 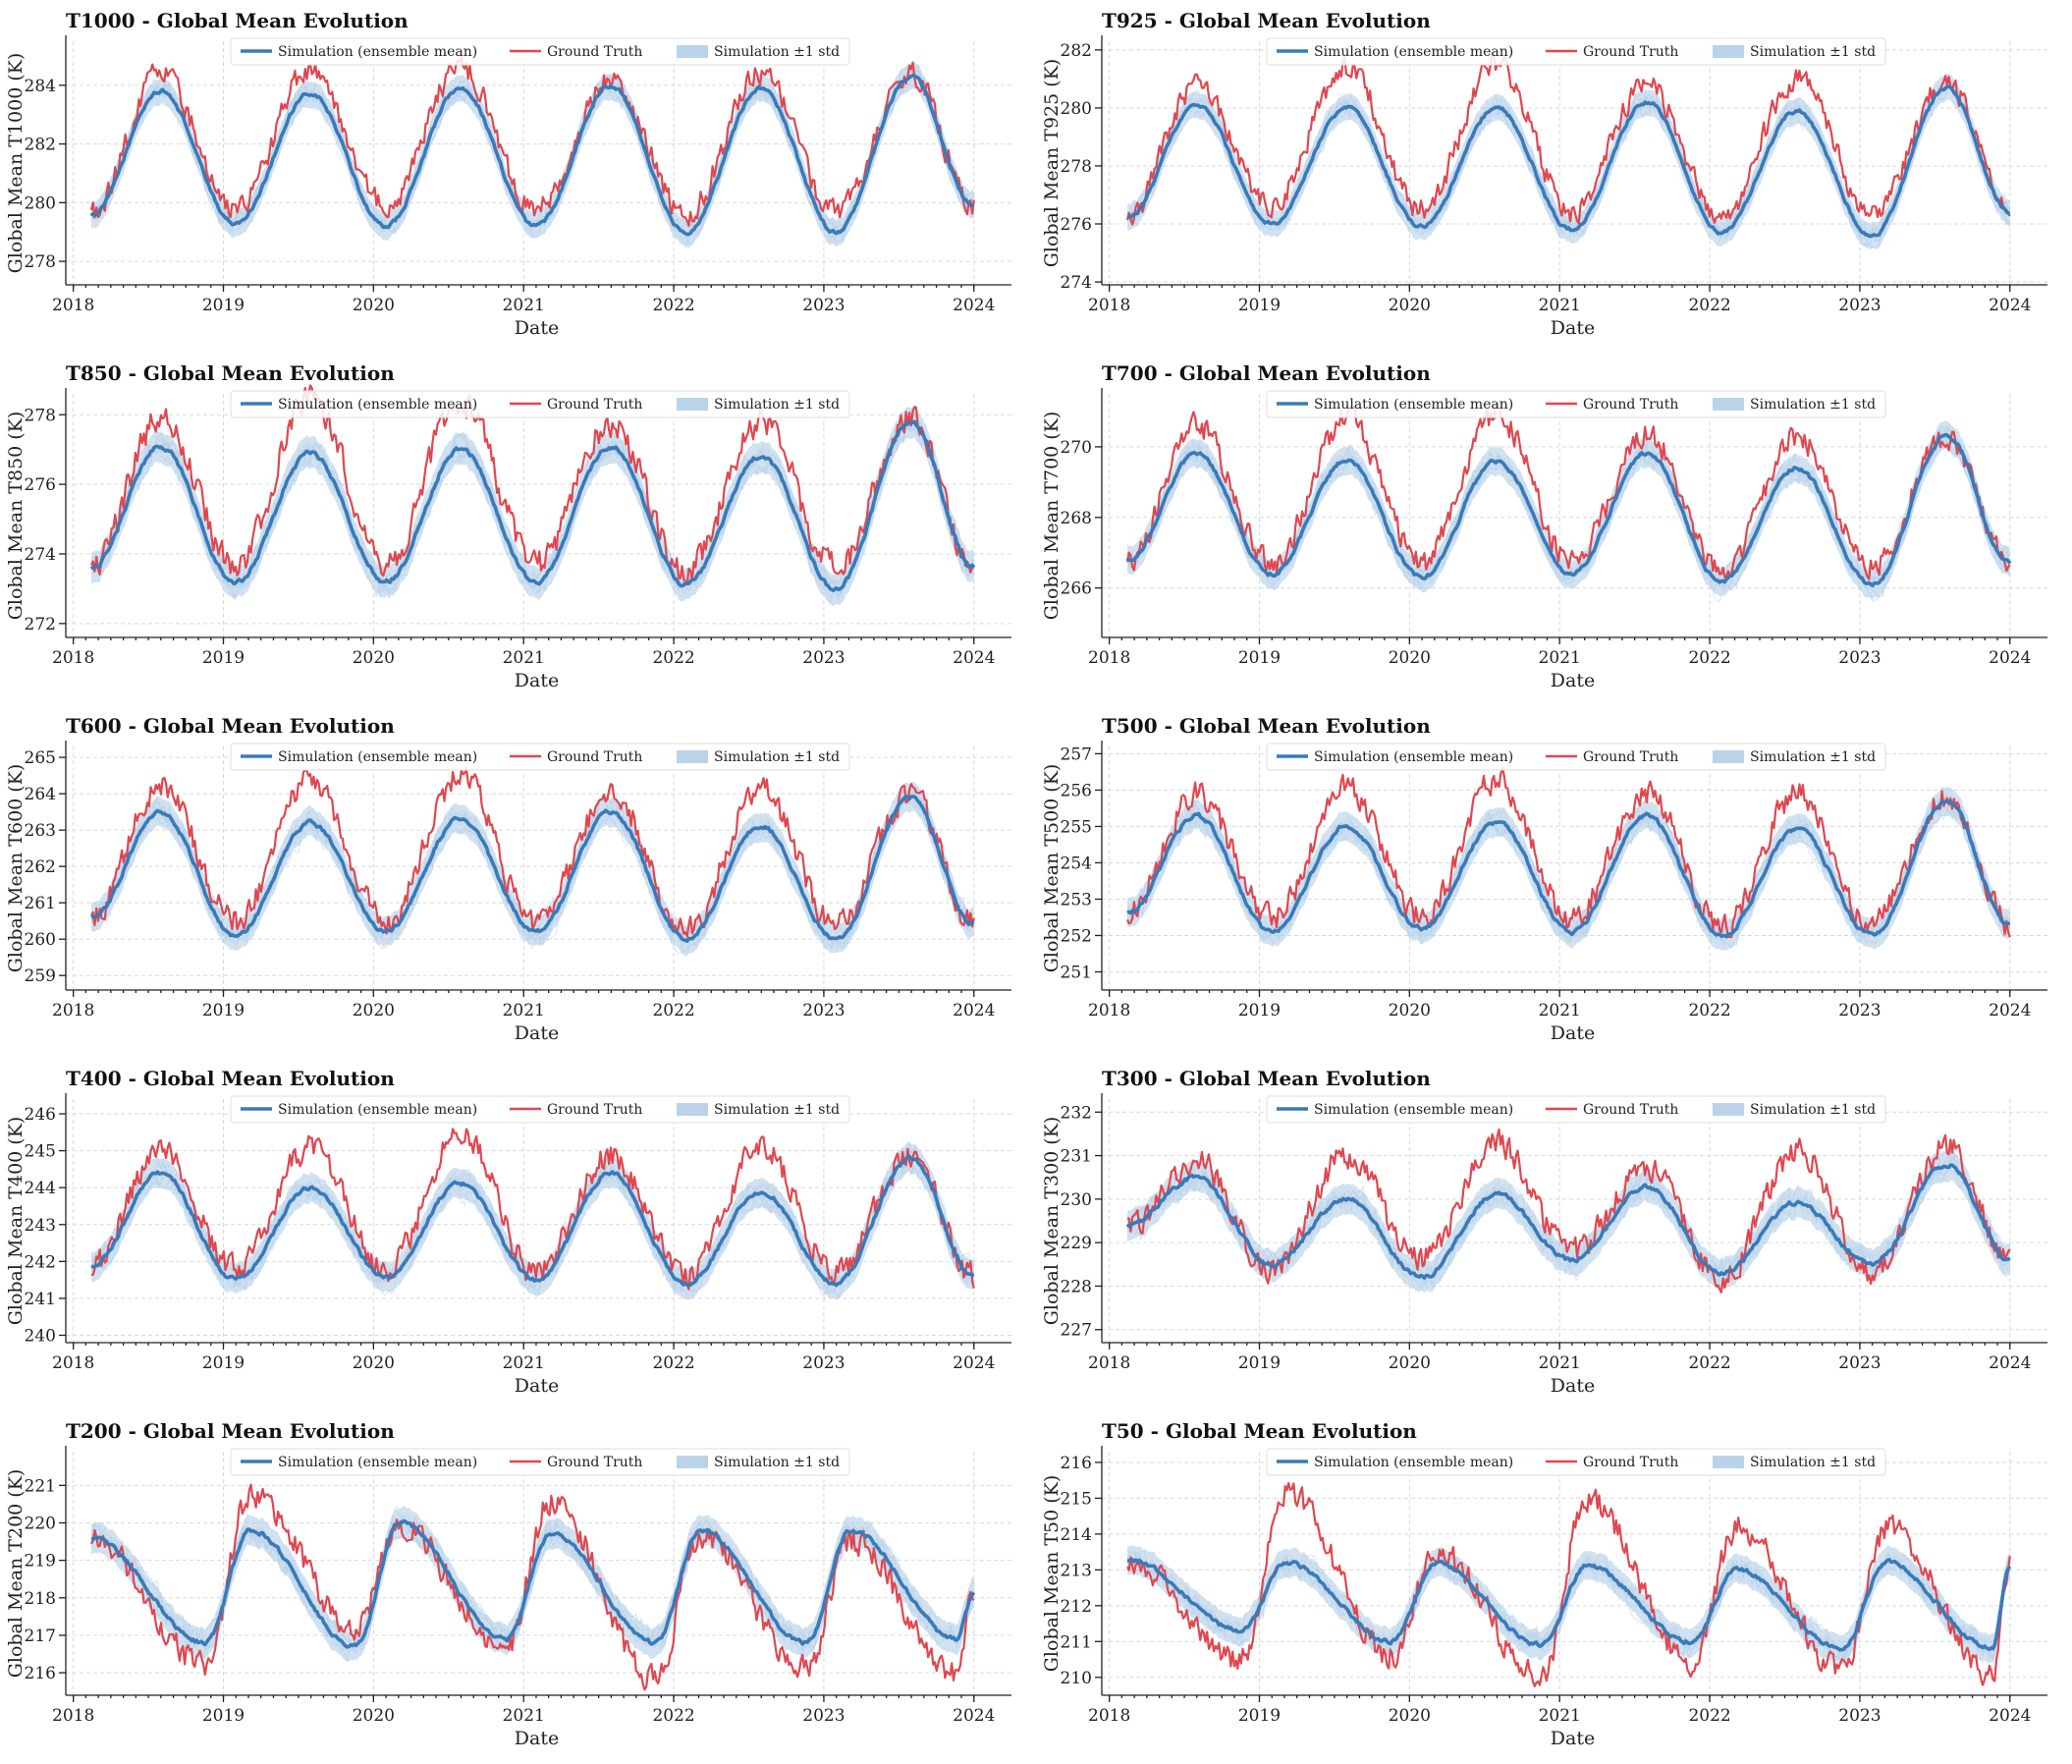 I want to click on y-tick-label: 229, so click(x=1077, y=1243).